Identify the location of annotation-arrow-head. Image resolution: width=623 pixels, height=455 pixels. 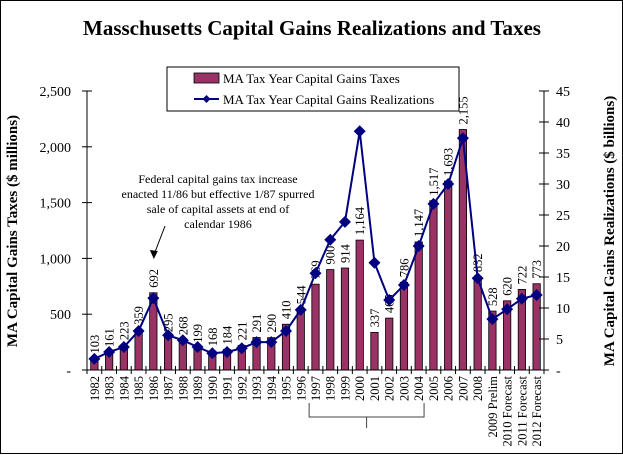
(153, 254).